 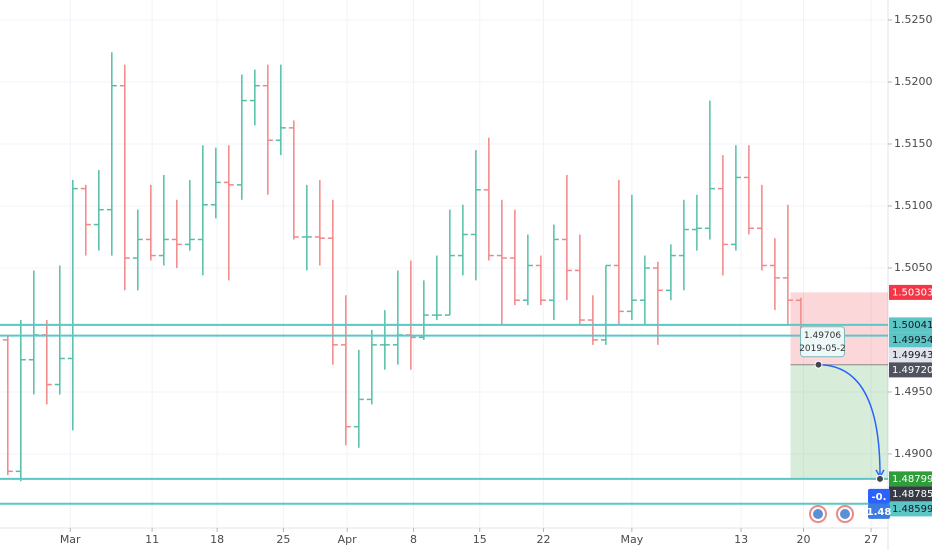 What do you see at coordinates (822, 336) in the screenshot?
I see `callout-price: 1.49706` at bounding box center [822, 336].